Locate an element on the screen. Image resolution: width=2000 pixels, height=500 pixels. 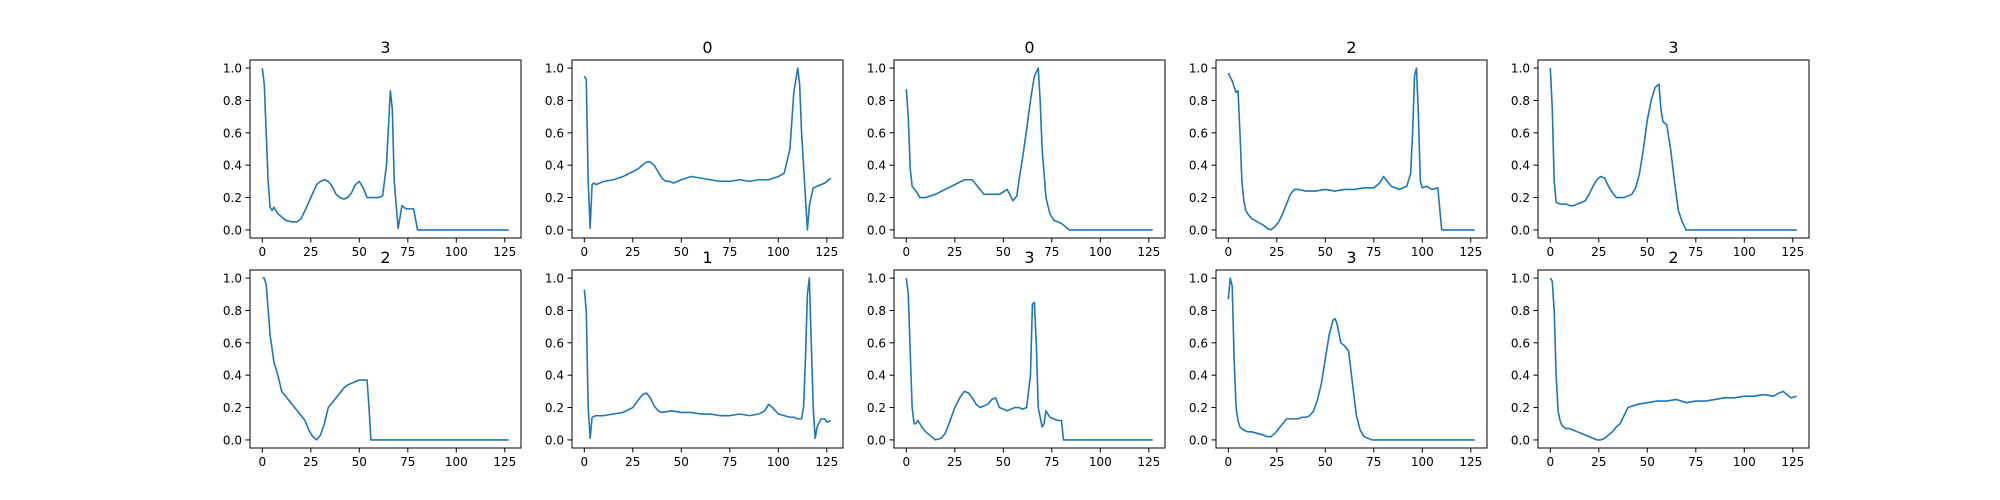
subplot-3: 0 0 25 50 75 100 125 0.0 0.2 0.4 0.6 0.8 1.0 is located at coordinates (1016, 148).